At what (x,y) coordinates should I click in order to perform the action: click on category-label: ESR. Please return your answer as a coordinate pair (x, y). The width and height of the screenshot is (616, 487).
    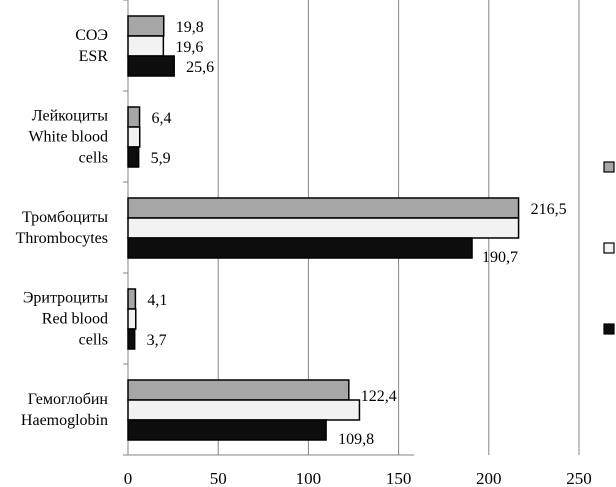
    Looking at the image, I should click on (94, 56).